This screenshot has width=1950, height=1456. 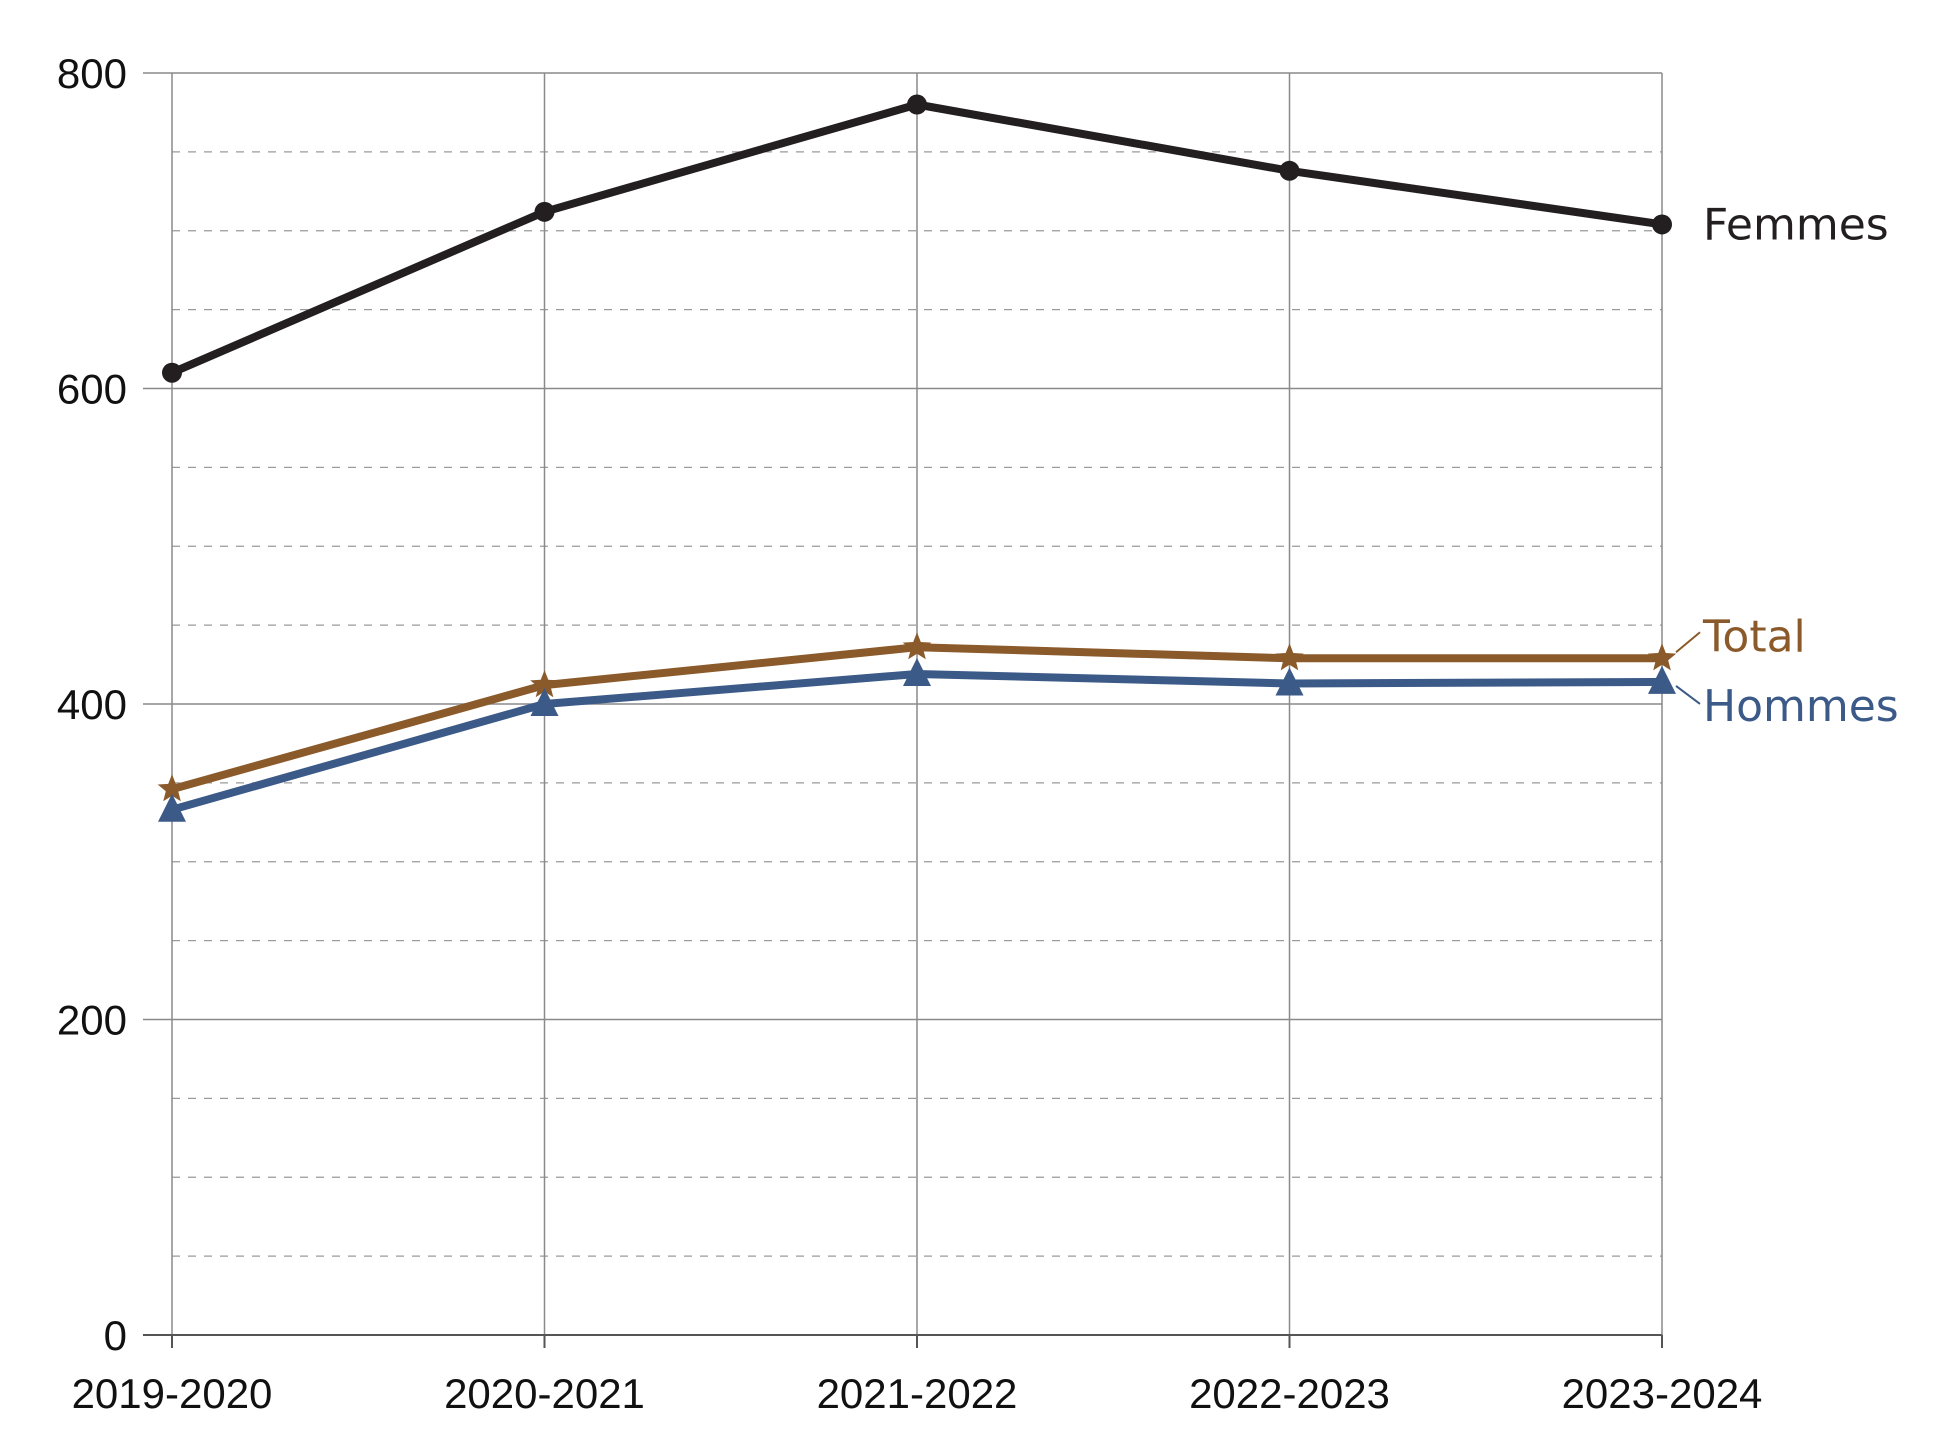 What do you see at coordinates (1289, 1393) in the screenshot?
I see `x-tick-label: 2022-2023` at bounding box center [1289, 1393].